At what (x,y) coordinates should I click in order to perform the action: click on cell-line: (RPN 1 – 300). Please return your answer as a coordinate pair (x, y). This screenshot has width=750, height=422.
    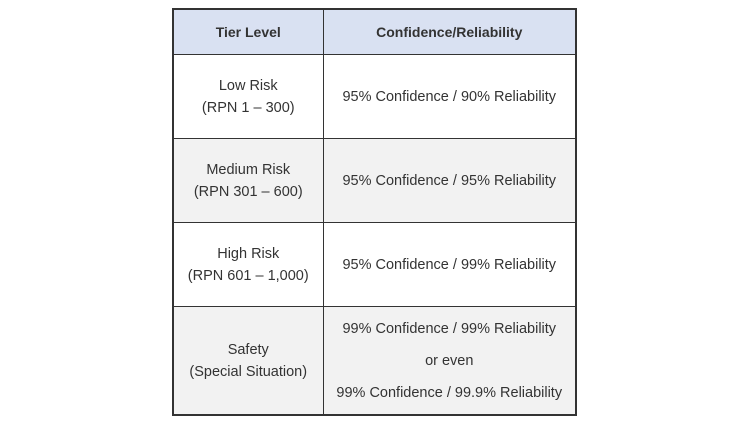
    Looking at the image, I should click on (248, 107).